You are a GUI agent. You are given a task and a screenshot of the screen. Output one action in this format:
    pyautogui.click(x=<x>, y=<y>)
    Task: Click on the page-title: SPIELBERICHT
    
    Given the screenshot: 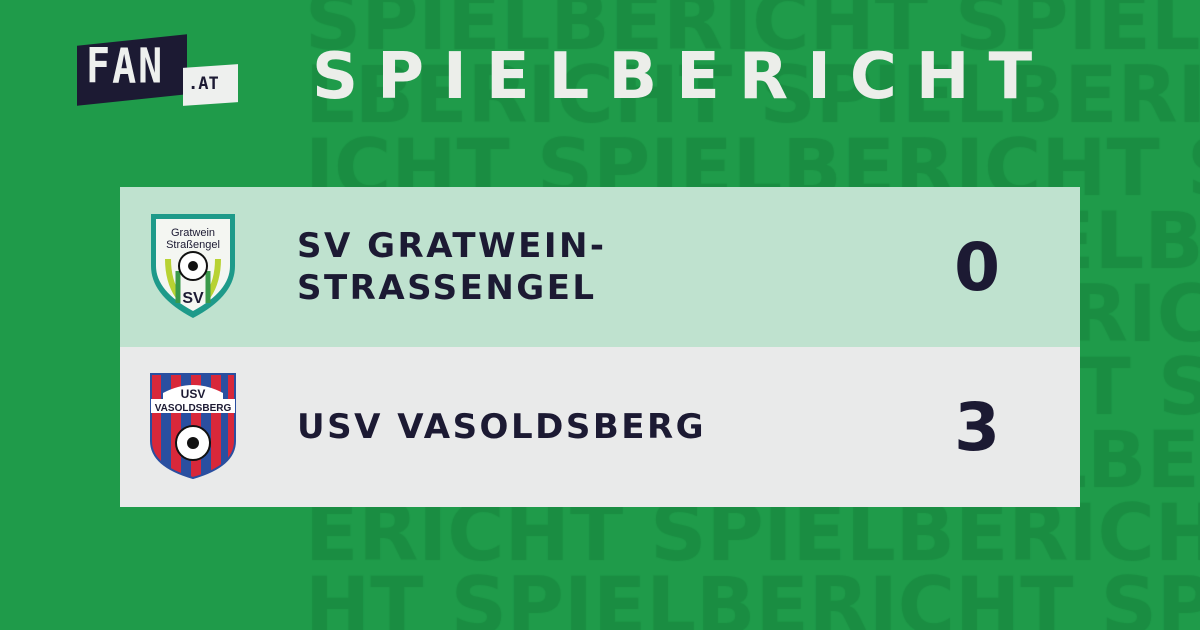 What is the action you would take?
    pyautogui.click(x=682, y=77)
    